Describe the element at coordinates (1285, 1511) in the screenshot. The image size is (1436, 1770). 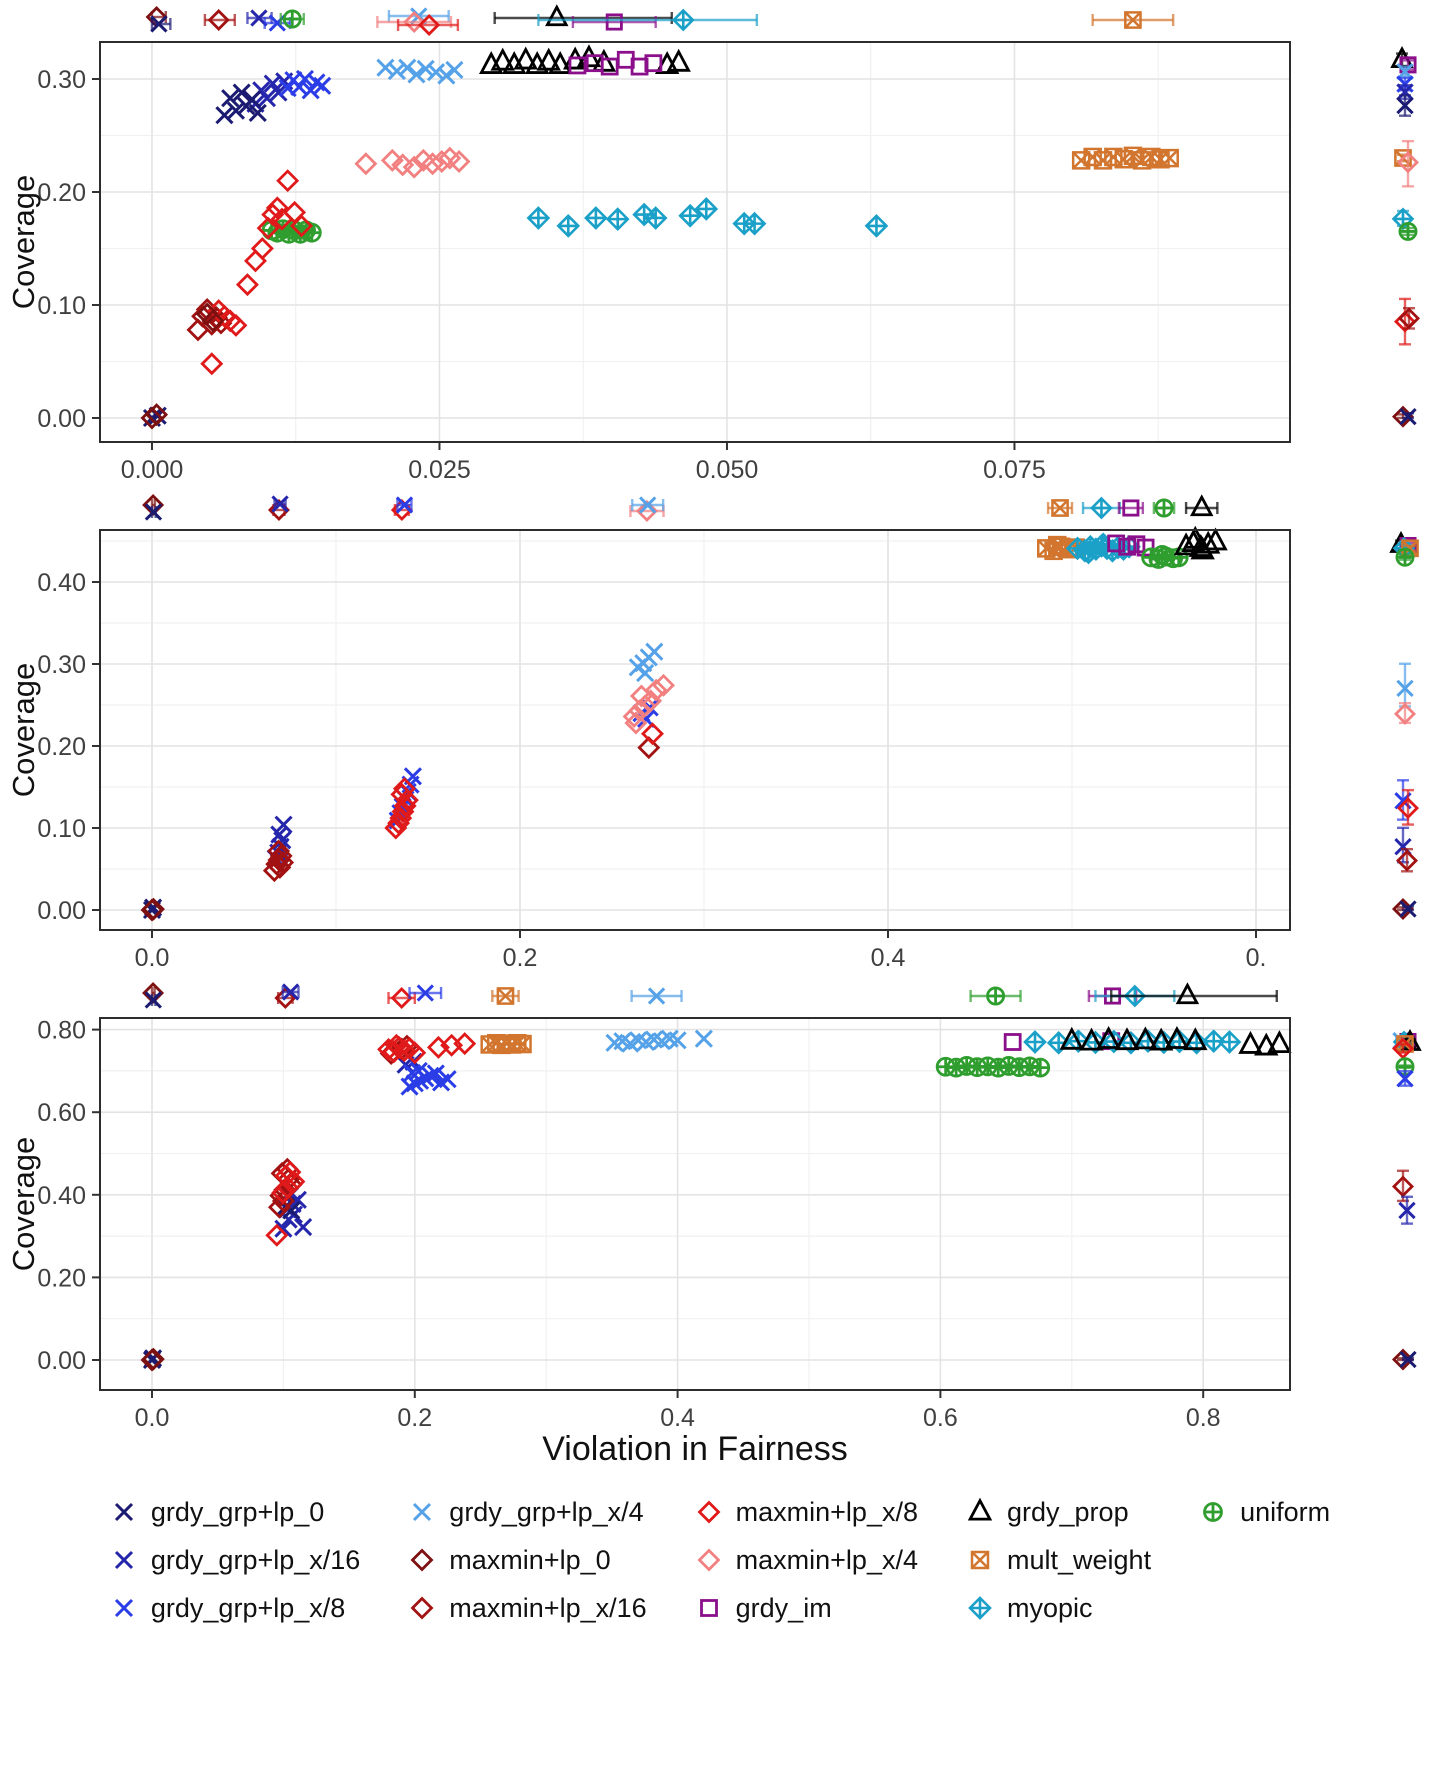
I see `legend-label: uniform` at that location.